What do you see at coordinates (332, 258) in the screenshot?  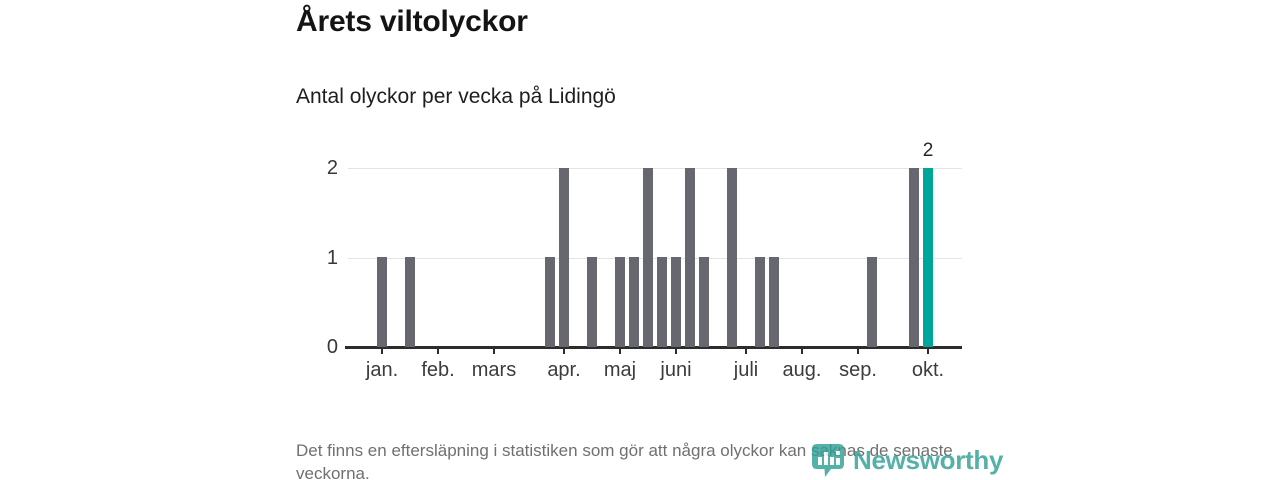 I see `y-axis-tick-label: 1` at bounding box center [332, 258].